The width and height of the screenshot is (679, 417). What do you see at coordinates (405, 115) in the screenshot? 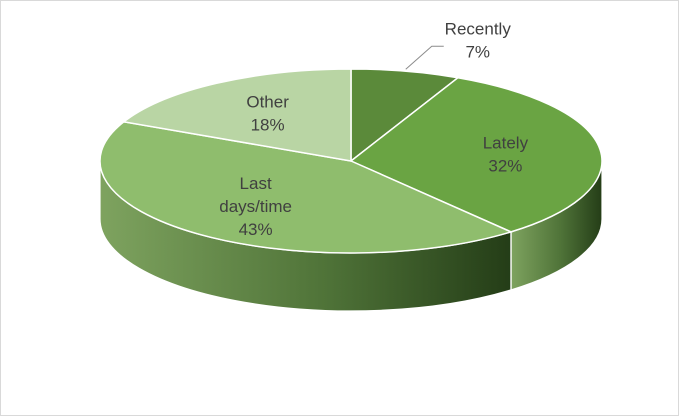
I see `pie-slice-recently` at bounding box center [405, 115].